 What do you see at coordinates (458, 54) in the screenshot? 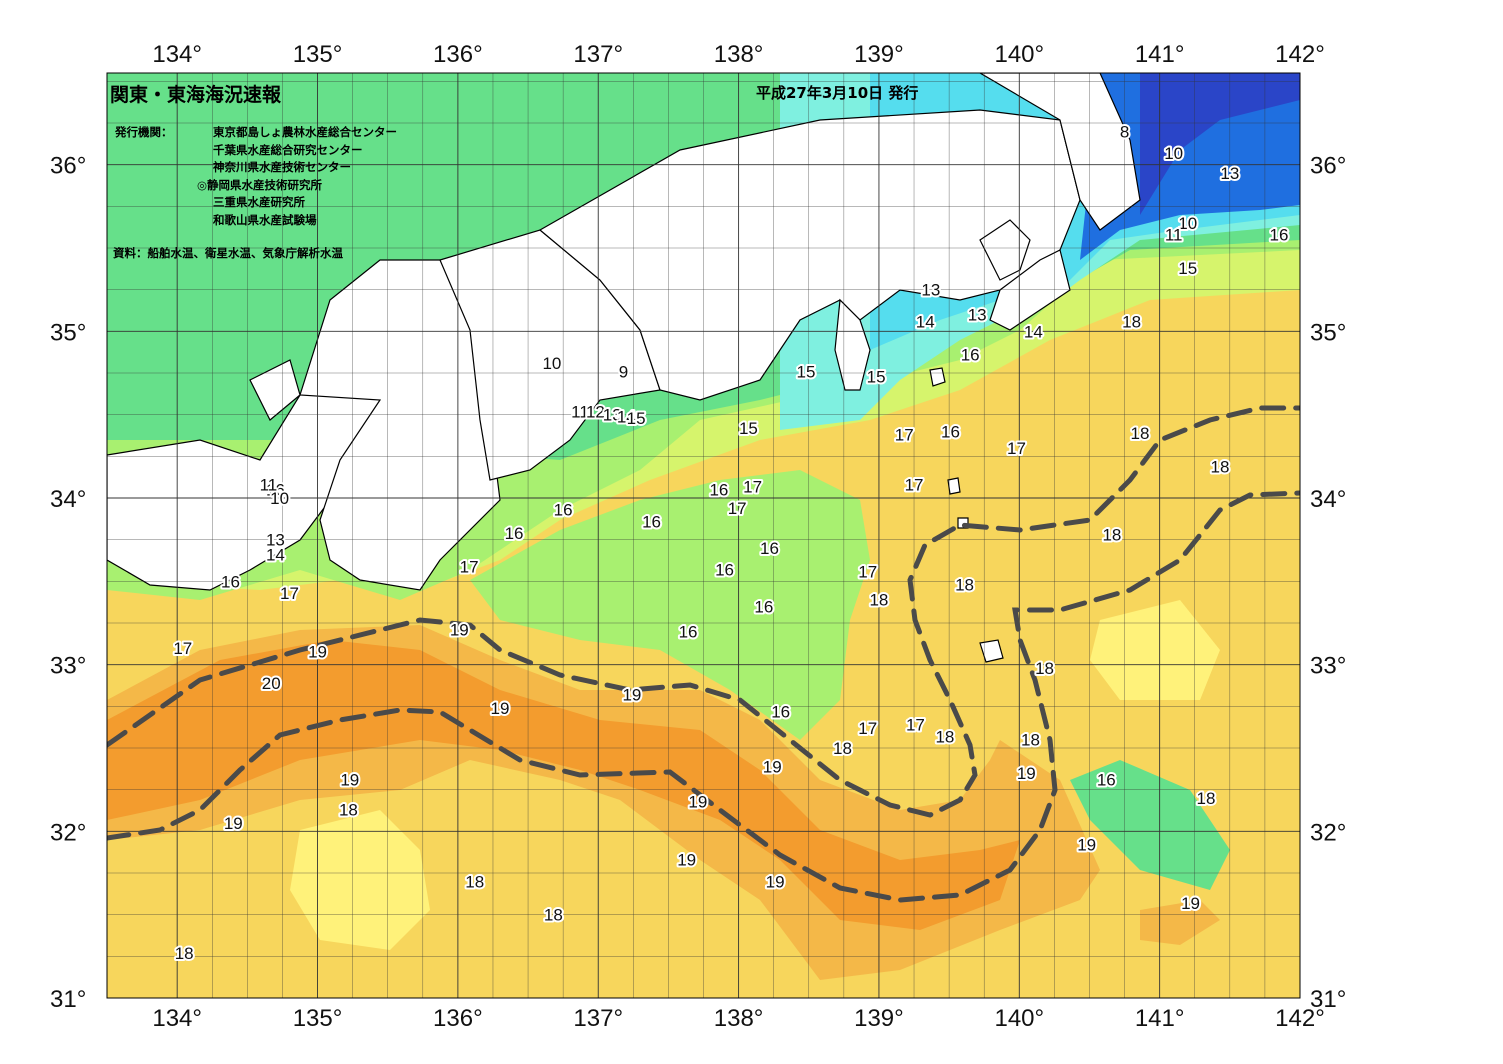
I see `lon-tick-label-top: 136°` at bounding box center [458, 54].